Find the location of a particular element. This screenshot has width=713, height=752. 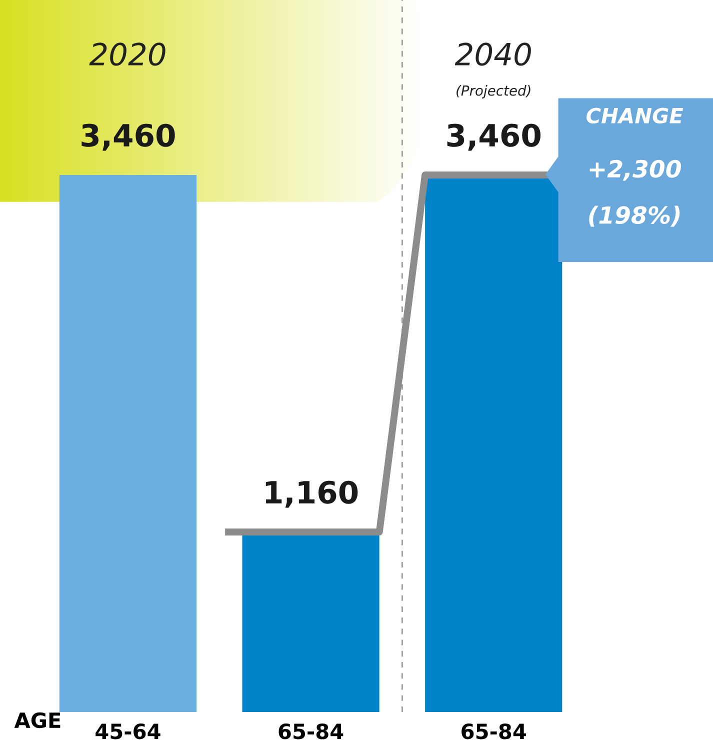

x-axis-title: AGE is located at coordinates (37, 720).